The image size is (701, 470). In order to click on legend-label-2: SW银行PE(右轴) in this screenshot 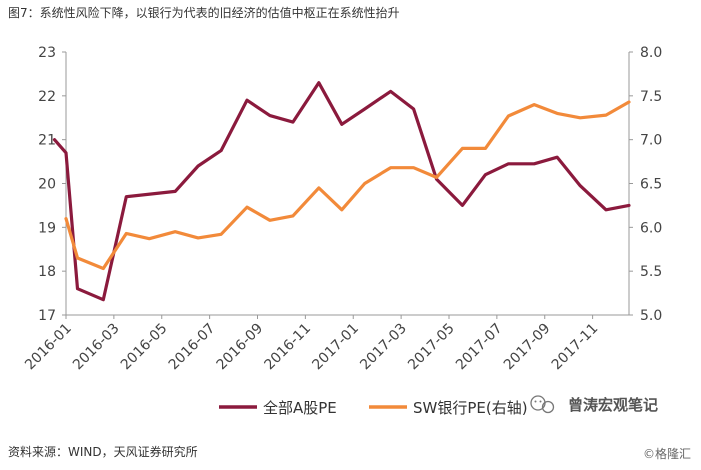, I will do `click(470, 408)`.